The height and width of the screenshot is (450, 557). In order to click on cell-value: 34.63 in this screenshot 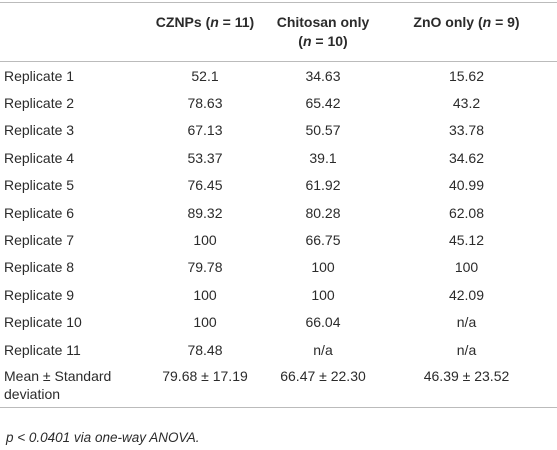, I will do `click(323, 75)`.